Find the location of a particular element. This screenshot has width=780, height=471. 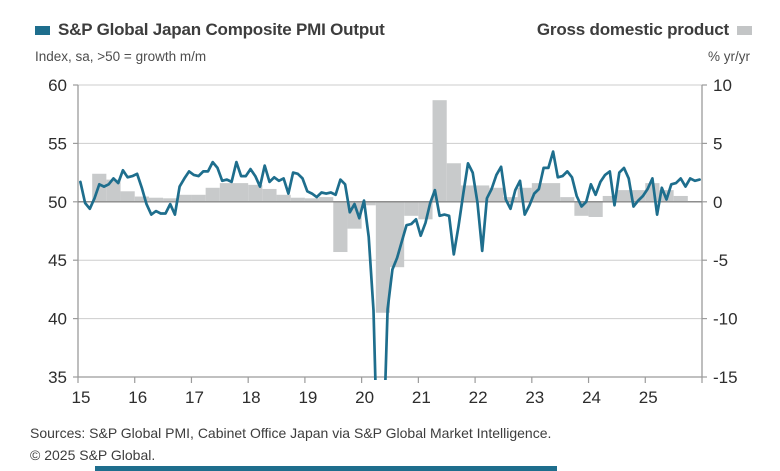

svg-text: 60 is located at coordinates (57, 85).